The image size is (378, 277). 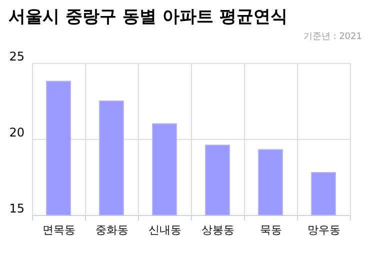 What do you see at coordinates (16, 57) in the screenshot?
I see `y-tick-label: 25` at bounding box center [16, 57].